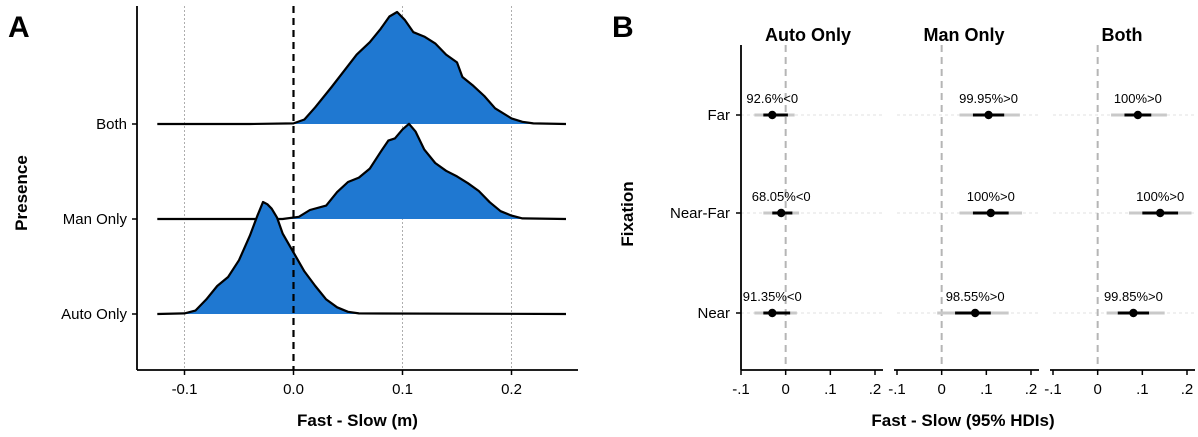  I want to click on facet-title: Both, so click(1122, 35).